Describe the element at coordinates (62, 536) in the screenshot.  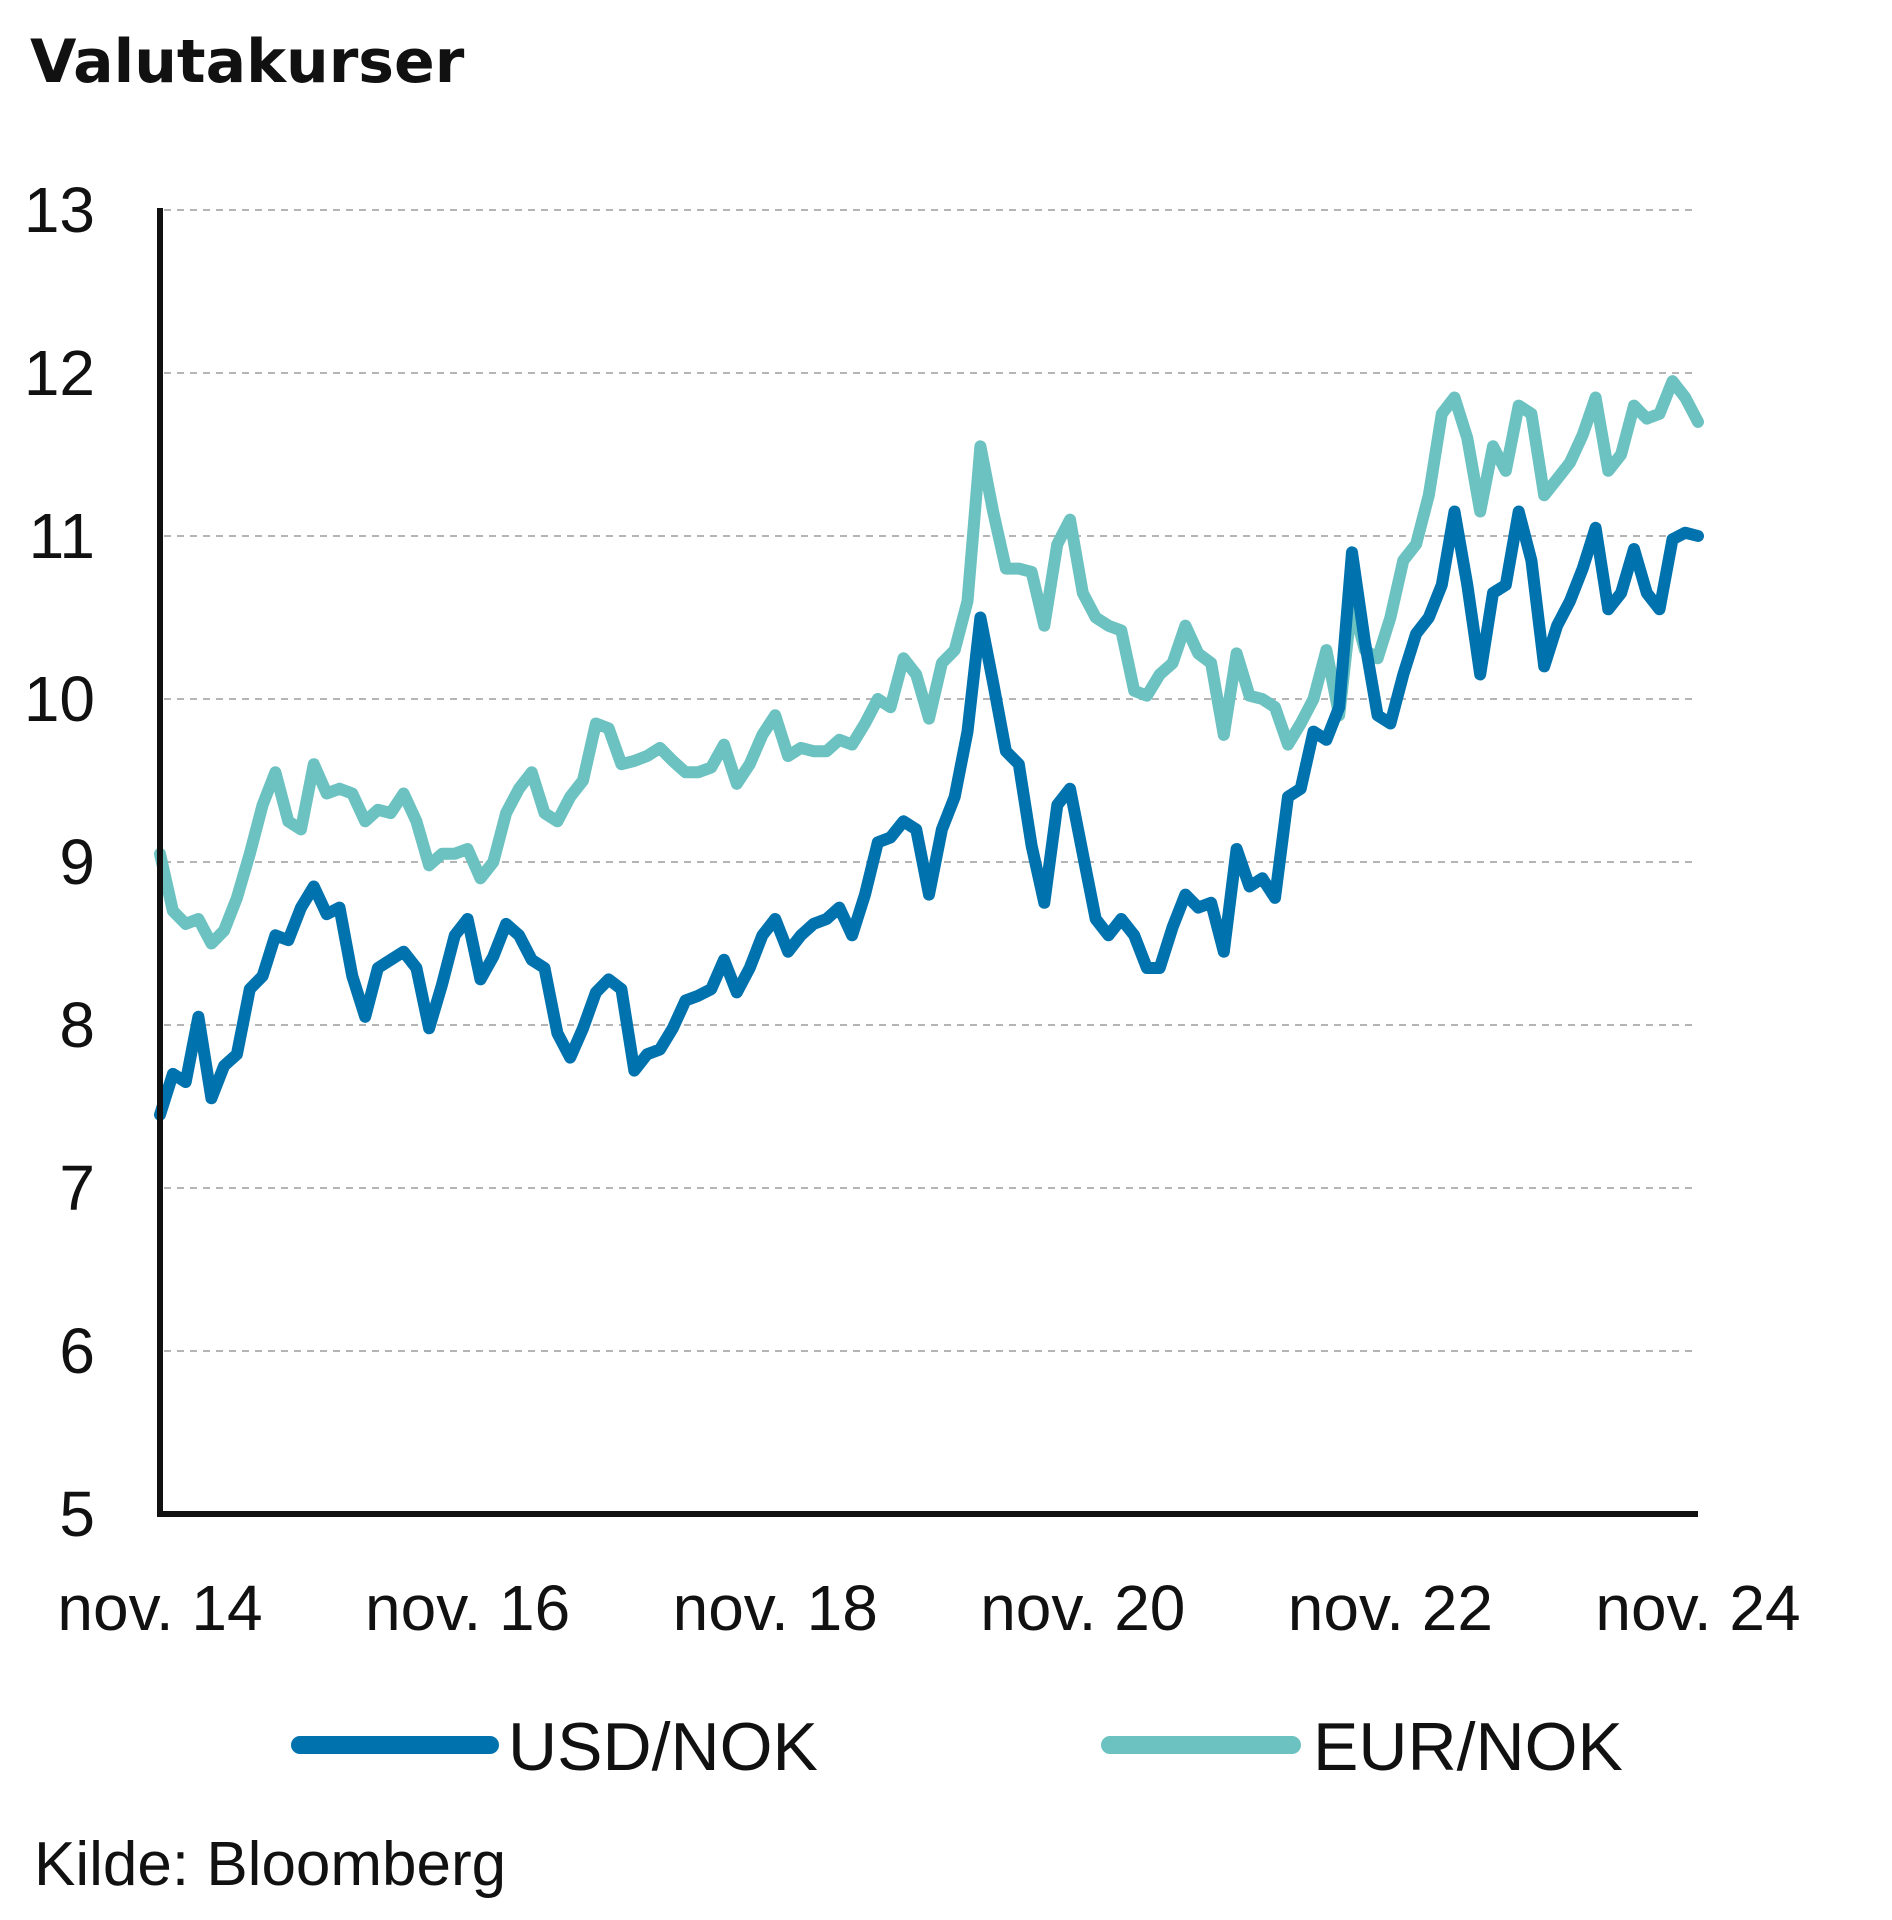
I see `y-tick-label: 11` at that location.